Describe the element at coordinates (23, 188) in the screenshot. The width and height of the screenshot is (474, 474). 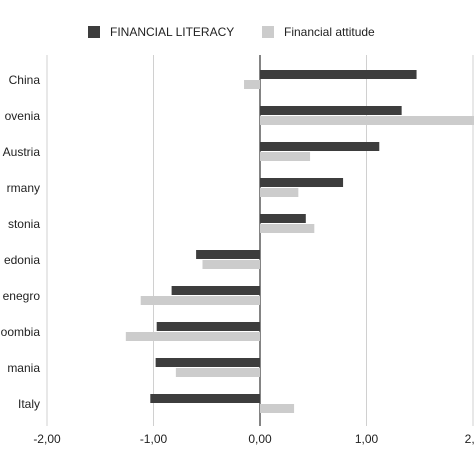
I see `y-tick-label: rmany` at that location.